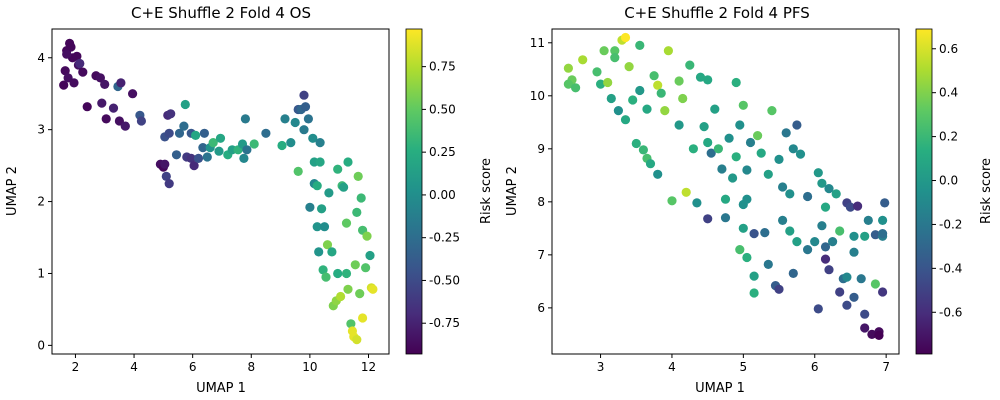 Image resolution: width=1000 pixels, height=400 pixels. What do you see at coordinates (815, 367) in the screenshot?
I see `x-tick-label: 6` at bounding box center [815, 367].